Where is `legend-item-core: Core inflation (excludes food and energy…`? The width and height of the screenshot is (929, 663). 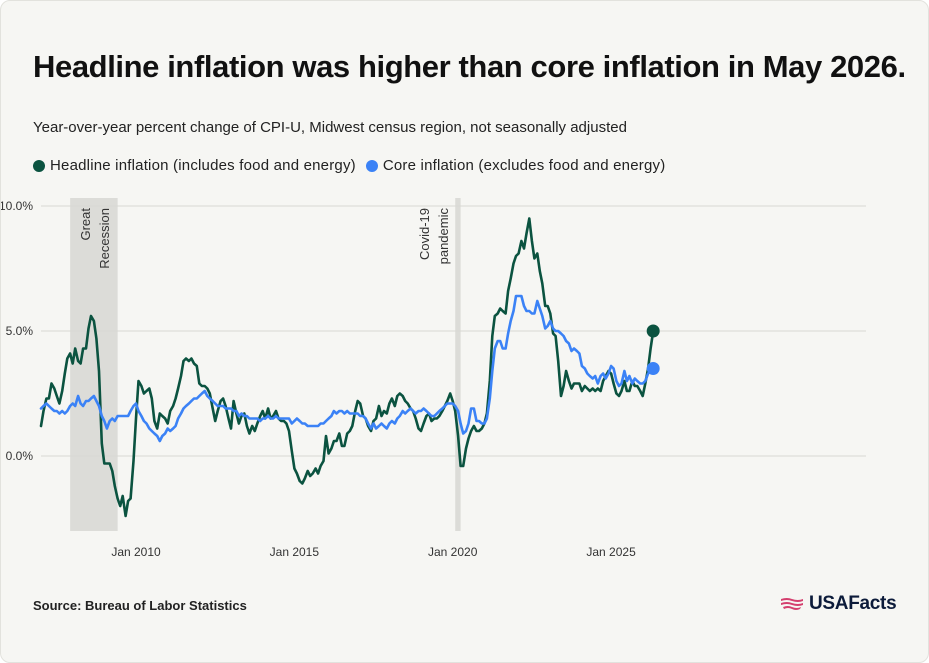 legend-item-core: Core inflation (excludes food and energy… is located at coordinates (515, 165).